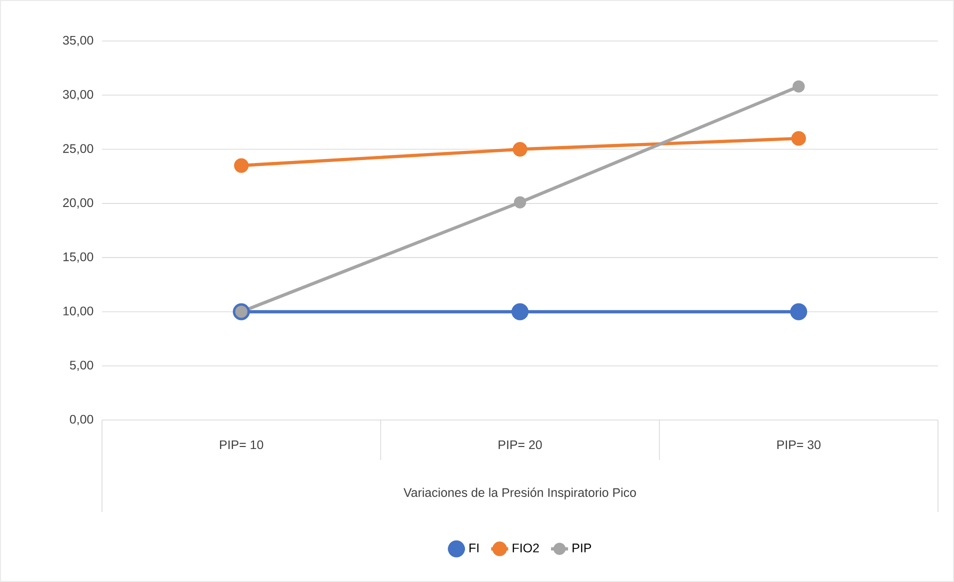  What do you see at coordinates (520, 445) in the screenshot?
I see `x-tick-label: PIP= 20` at bounding box center [520, 445].